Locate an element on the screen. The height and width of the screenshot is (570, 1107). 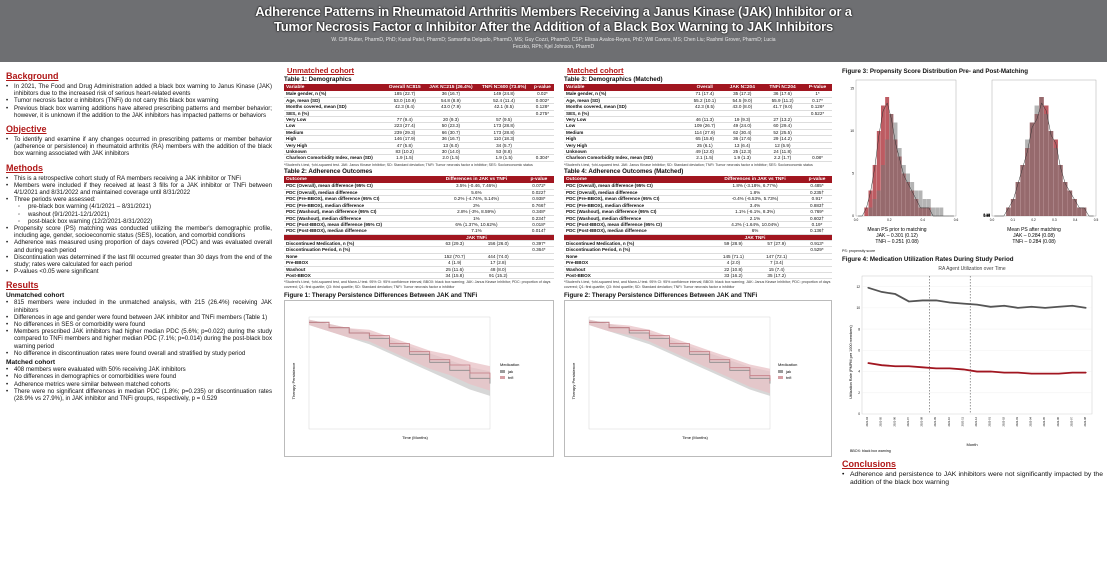
table4-caption: Table 4: Adherence Outcomes (Matched) is located at coordinates (624, 172).